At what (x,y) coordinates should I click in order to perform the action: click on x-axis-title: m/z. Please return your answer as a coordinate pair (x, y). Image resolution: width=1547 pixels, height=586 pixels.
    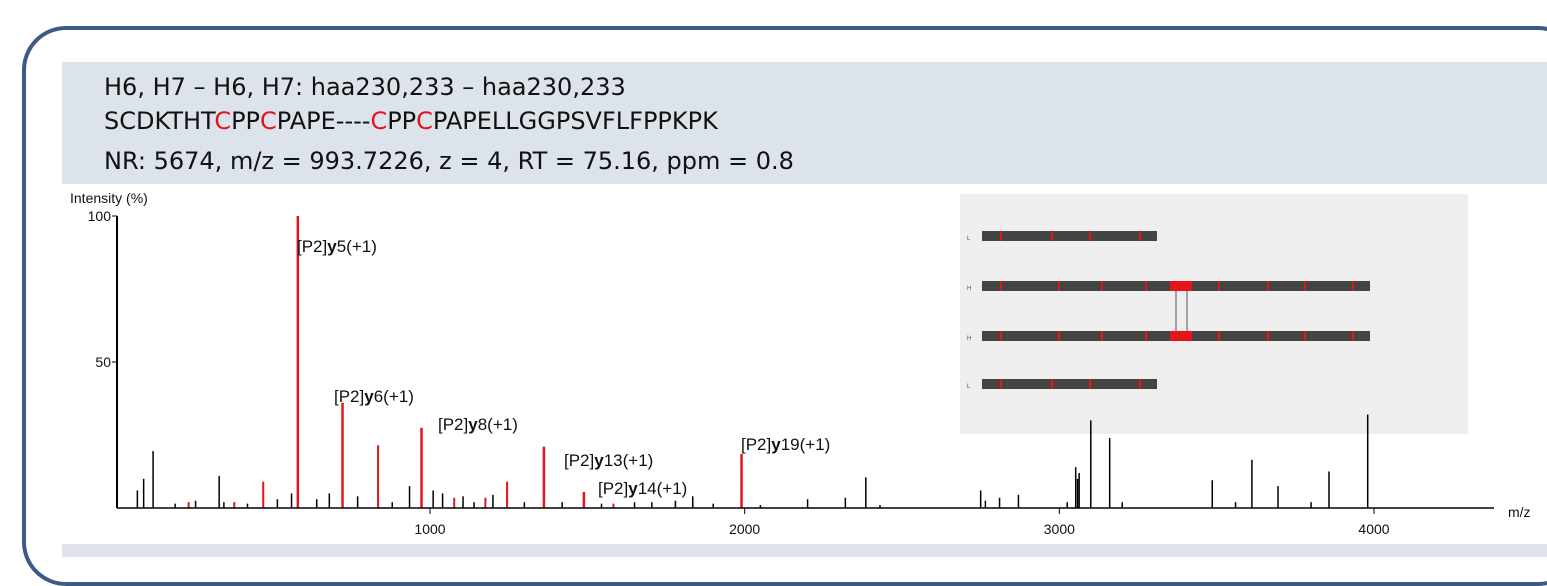
    Looking at the image, I should click on (1519, 512).